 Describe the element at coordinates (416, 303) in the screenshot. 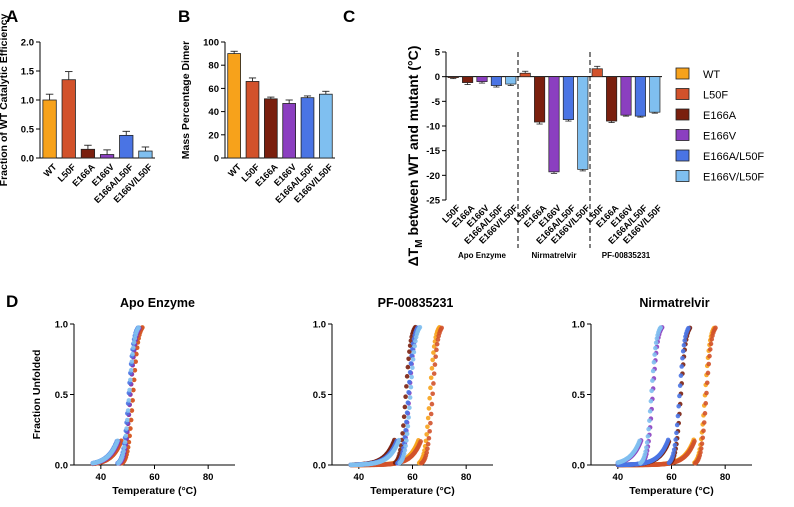

I see `chart-title: PF-00835231` at that location.